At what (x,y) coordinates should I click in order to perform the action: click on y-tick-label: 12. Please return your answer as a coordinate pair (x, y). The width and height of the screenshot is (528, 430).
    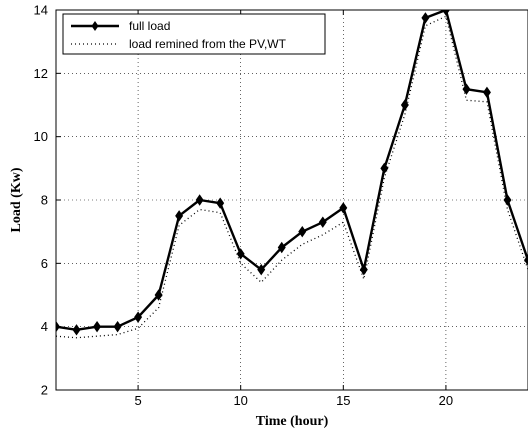
    Looking at the image, I should click on (41, 73).